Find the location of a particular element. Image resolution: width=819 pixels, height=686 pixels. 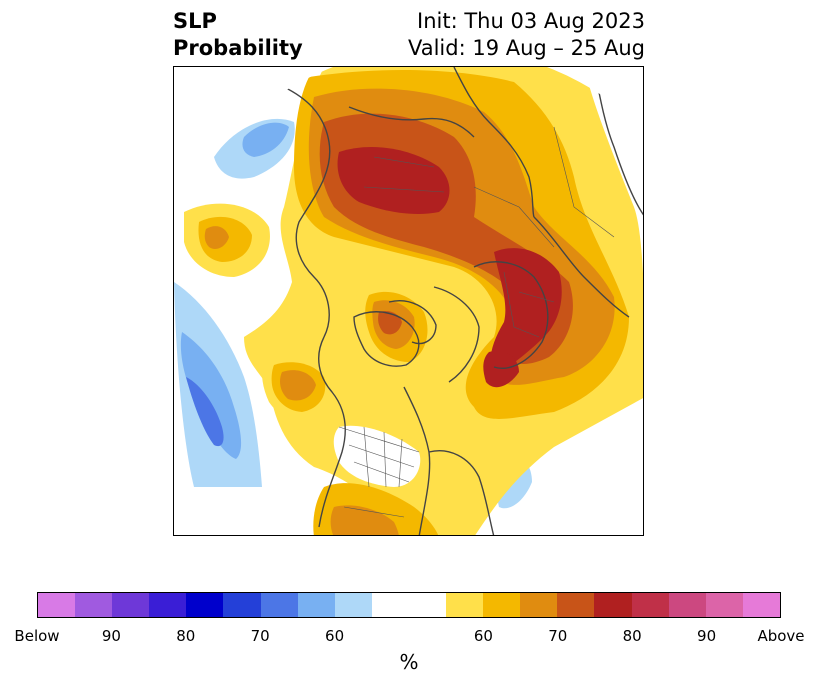

us-neutral is located at coordinates (377, 456).